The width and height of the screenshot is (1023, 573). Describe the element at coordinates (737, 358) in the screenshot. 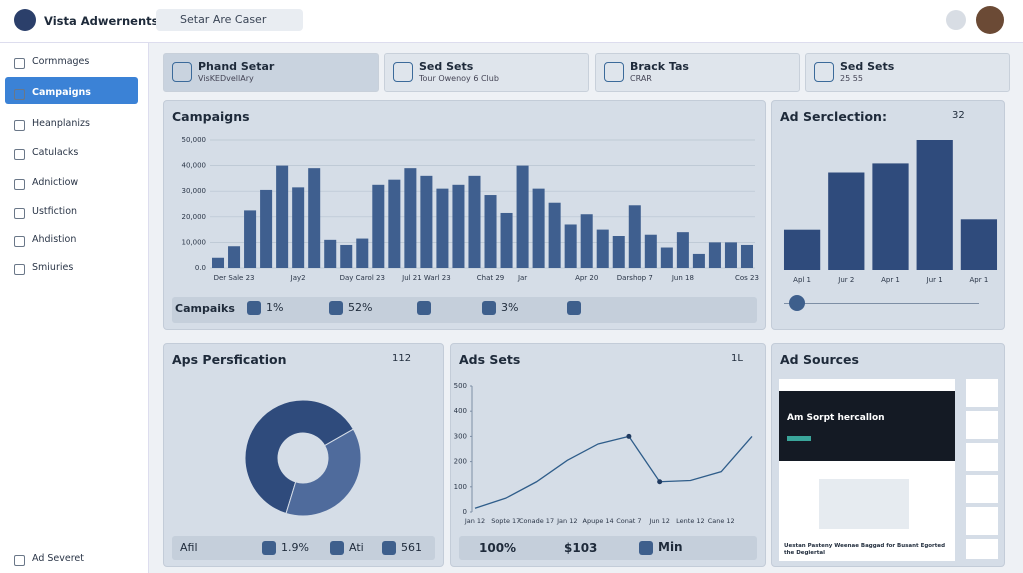

I see `badge: 1L` at that location.